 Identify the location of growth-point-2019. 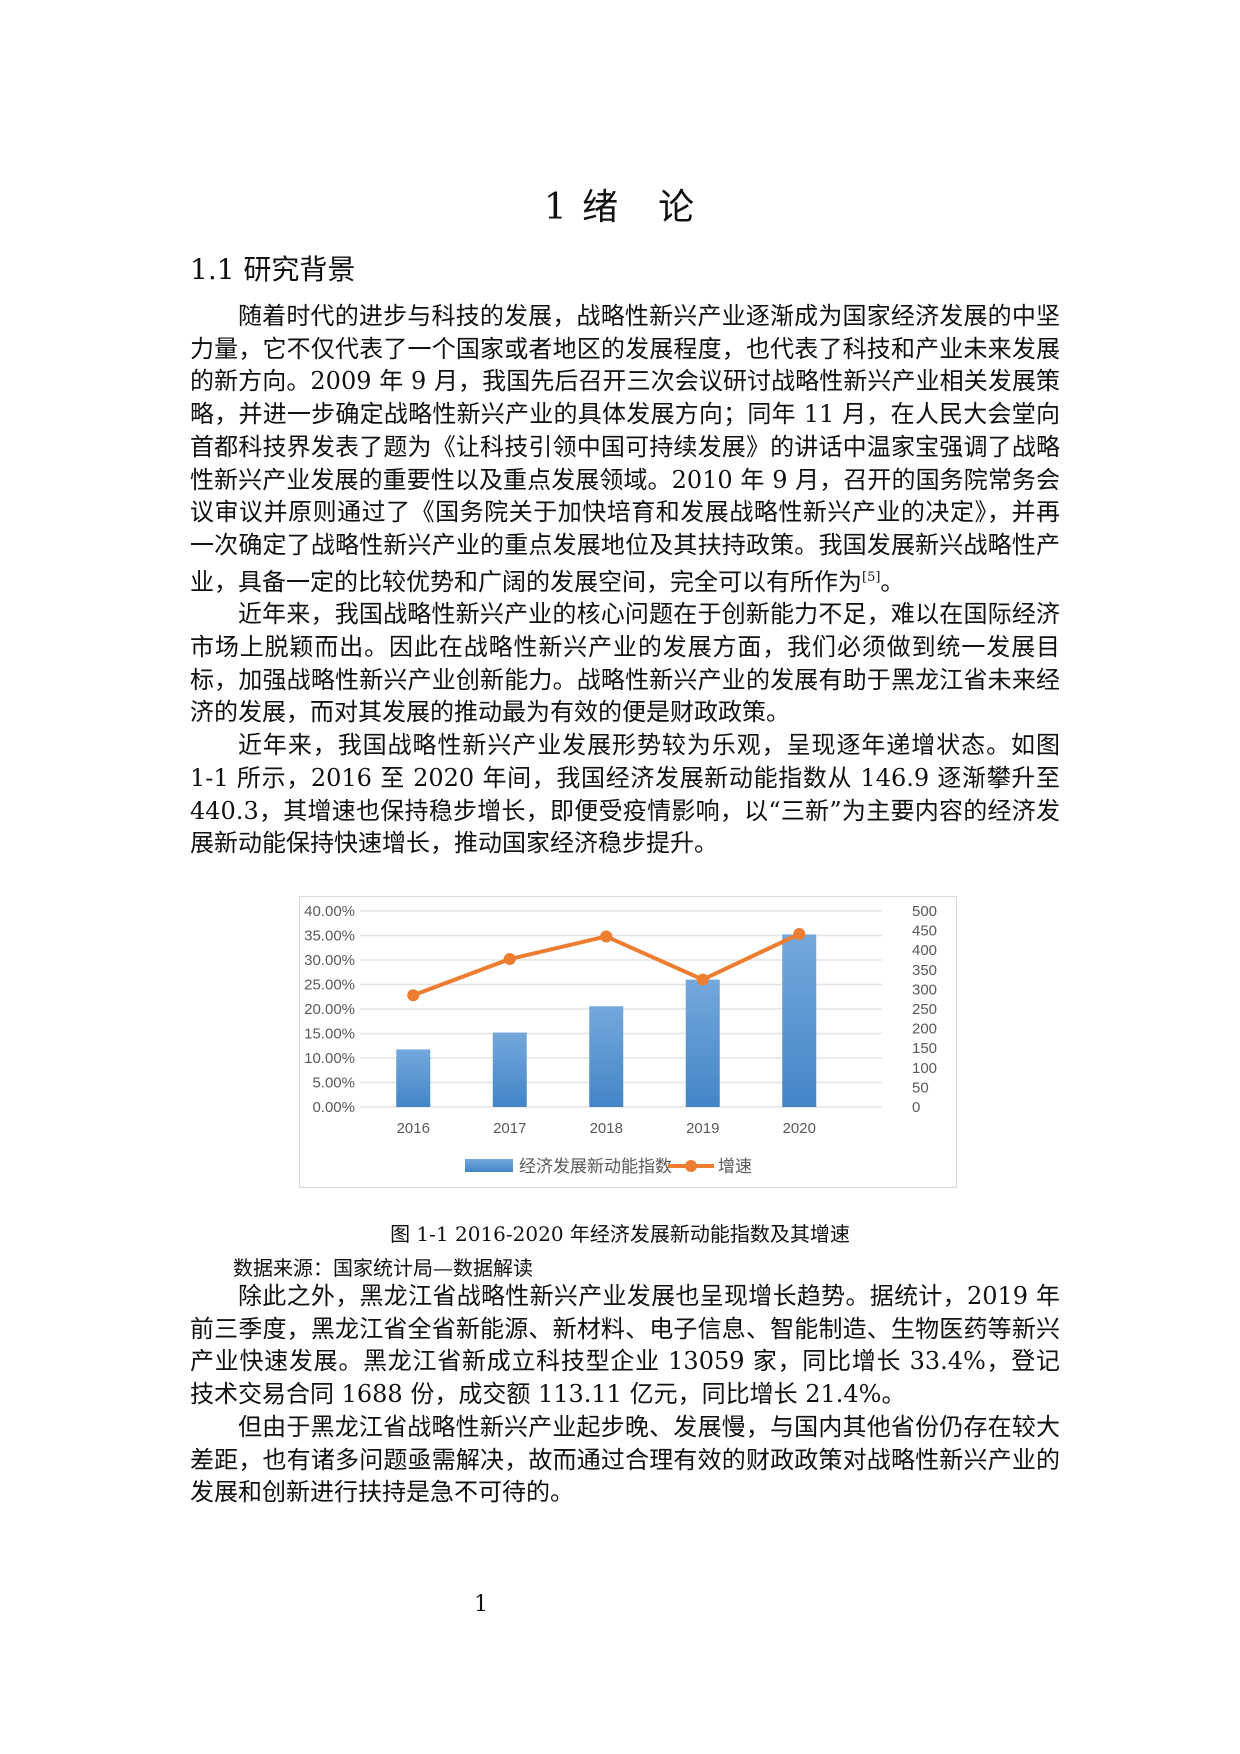
(702, 979).